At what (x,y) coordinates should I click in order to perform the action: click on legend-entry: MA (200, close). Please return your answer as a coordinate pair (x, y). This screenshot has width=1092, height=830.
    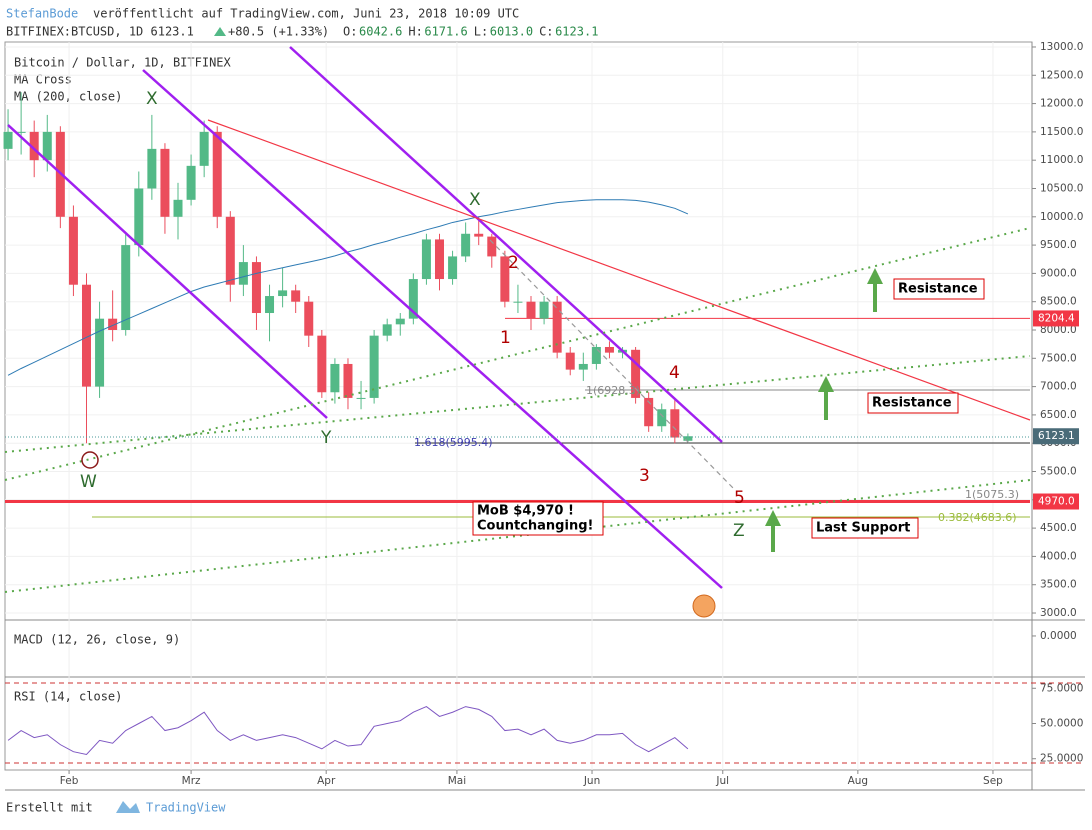
    Looking at the image, I should click on (68, 97).